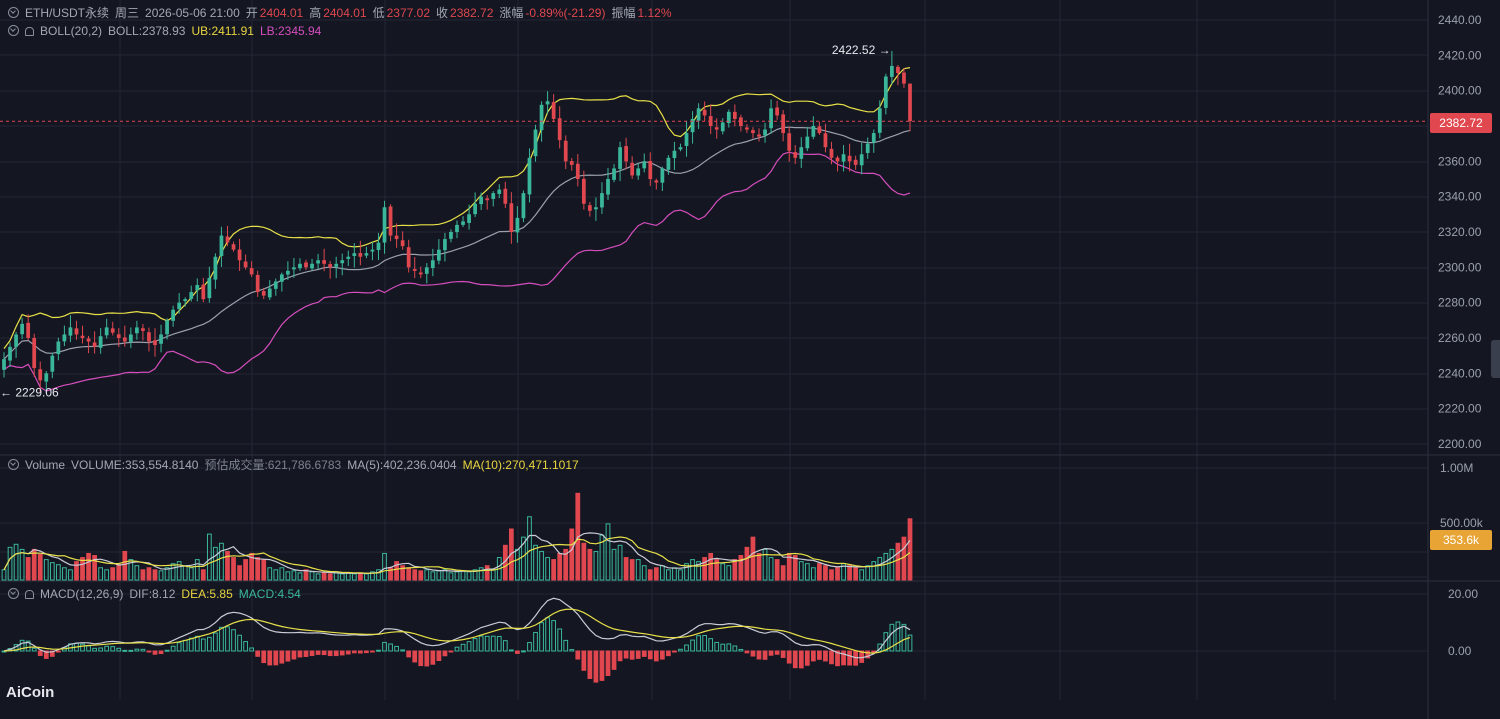 This screenshot has width=1500, height=719. Describe the element at coordinates (71, 31) in the screenshot. I see `boll-label: BOLL(20,2)` at that location.